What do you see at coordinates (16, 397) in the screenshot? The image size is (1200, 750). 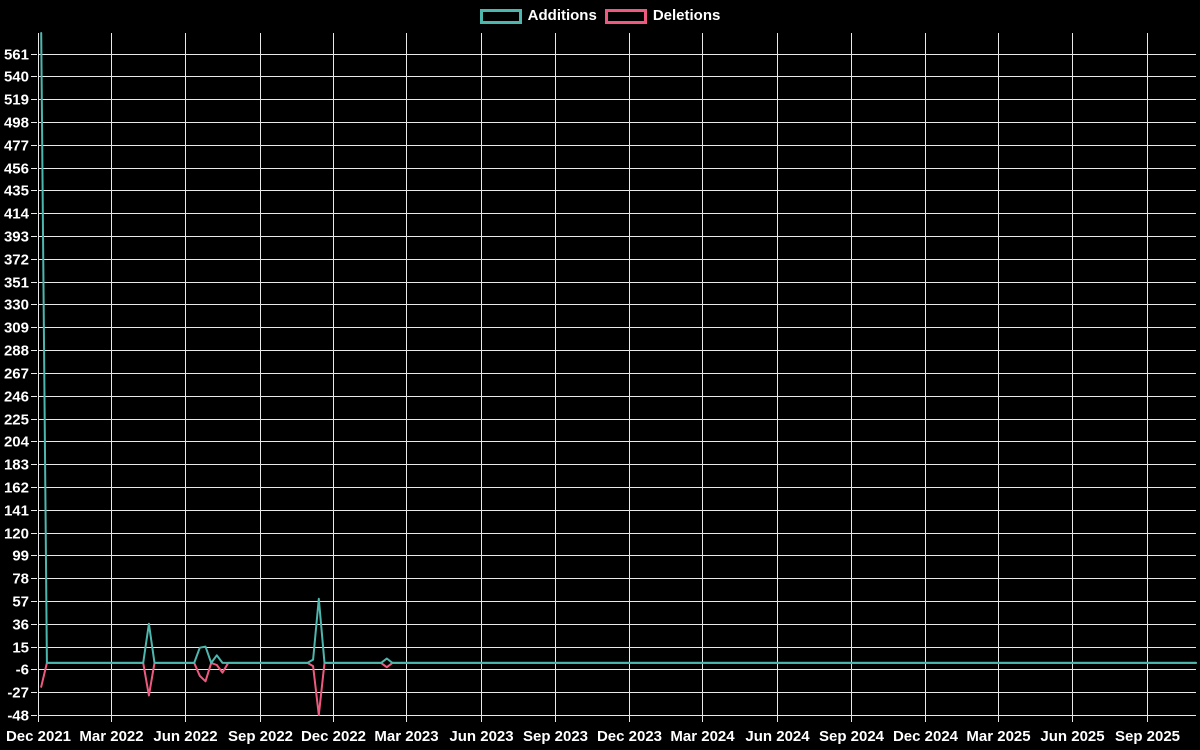 I see `y-tick-label: 246` at bounding box center [16, 397].